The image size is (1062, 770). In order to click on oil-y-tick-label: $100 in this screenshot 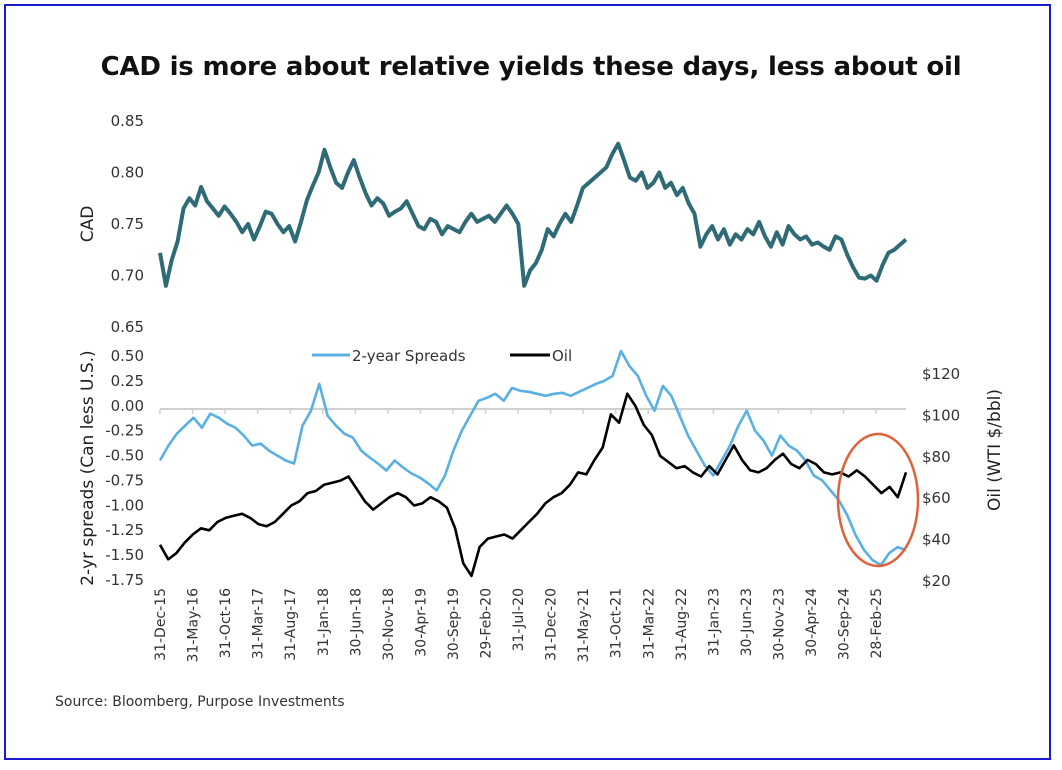, I will do `click(941, 415)`.